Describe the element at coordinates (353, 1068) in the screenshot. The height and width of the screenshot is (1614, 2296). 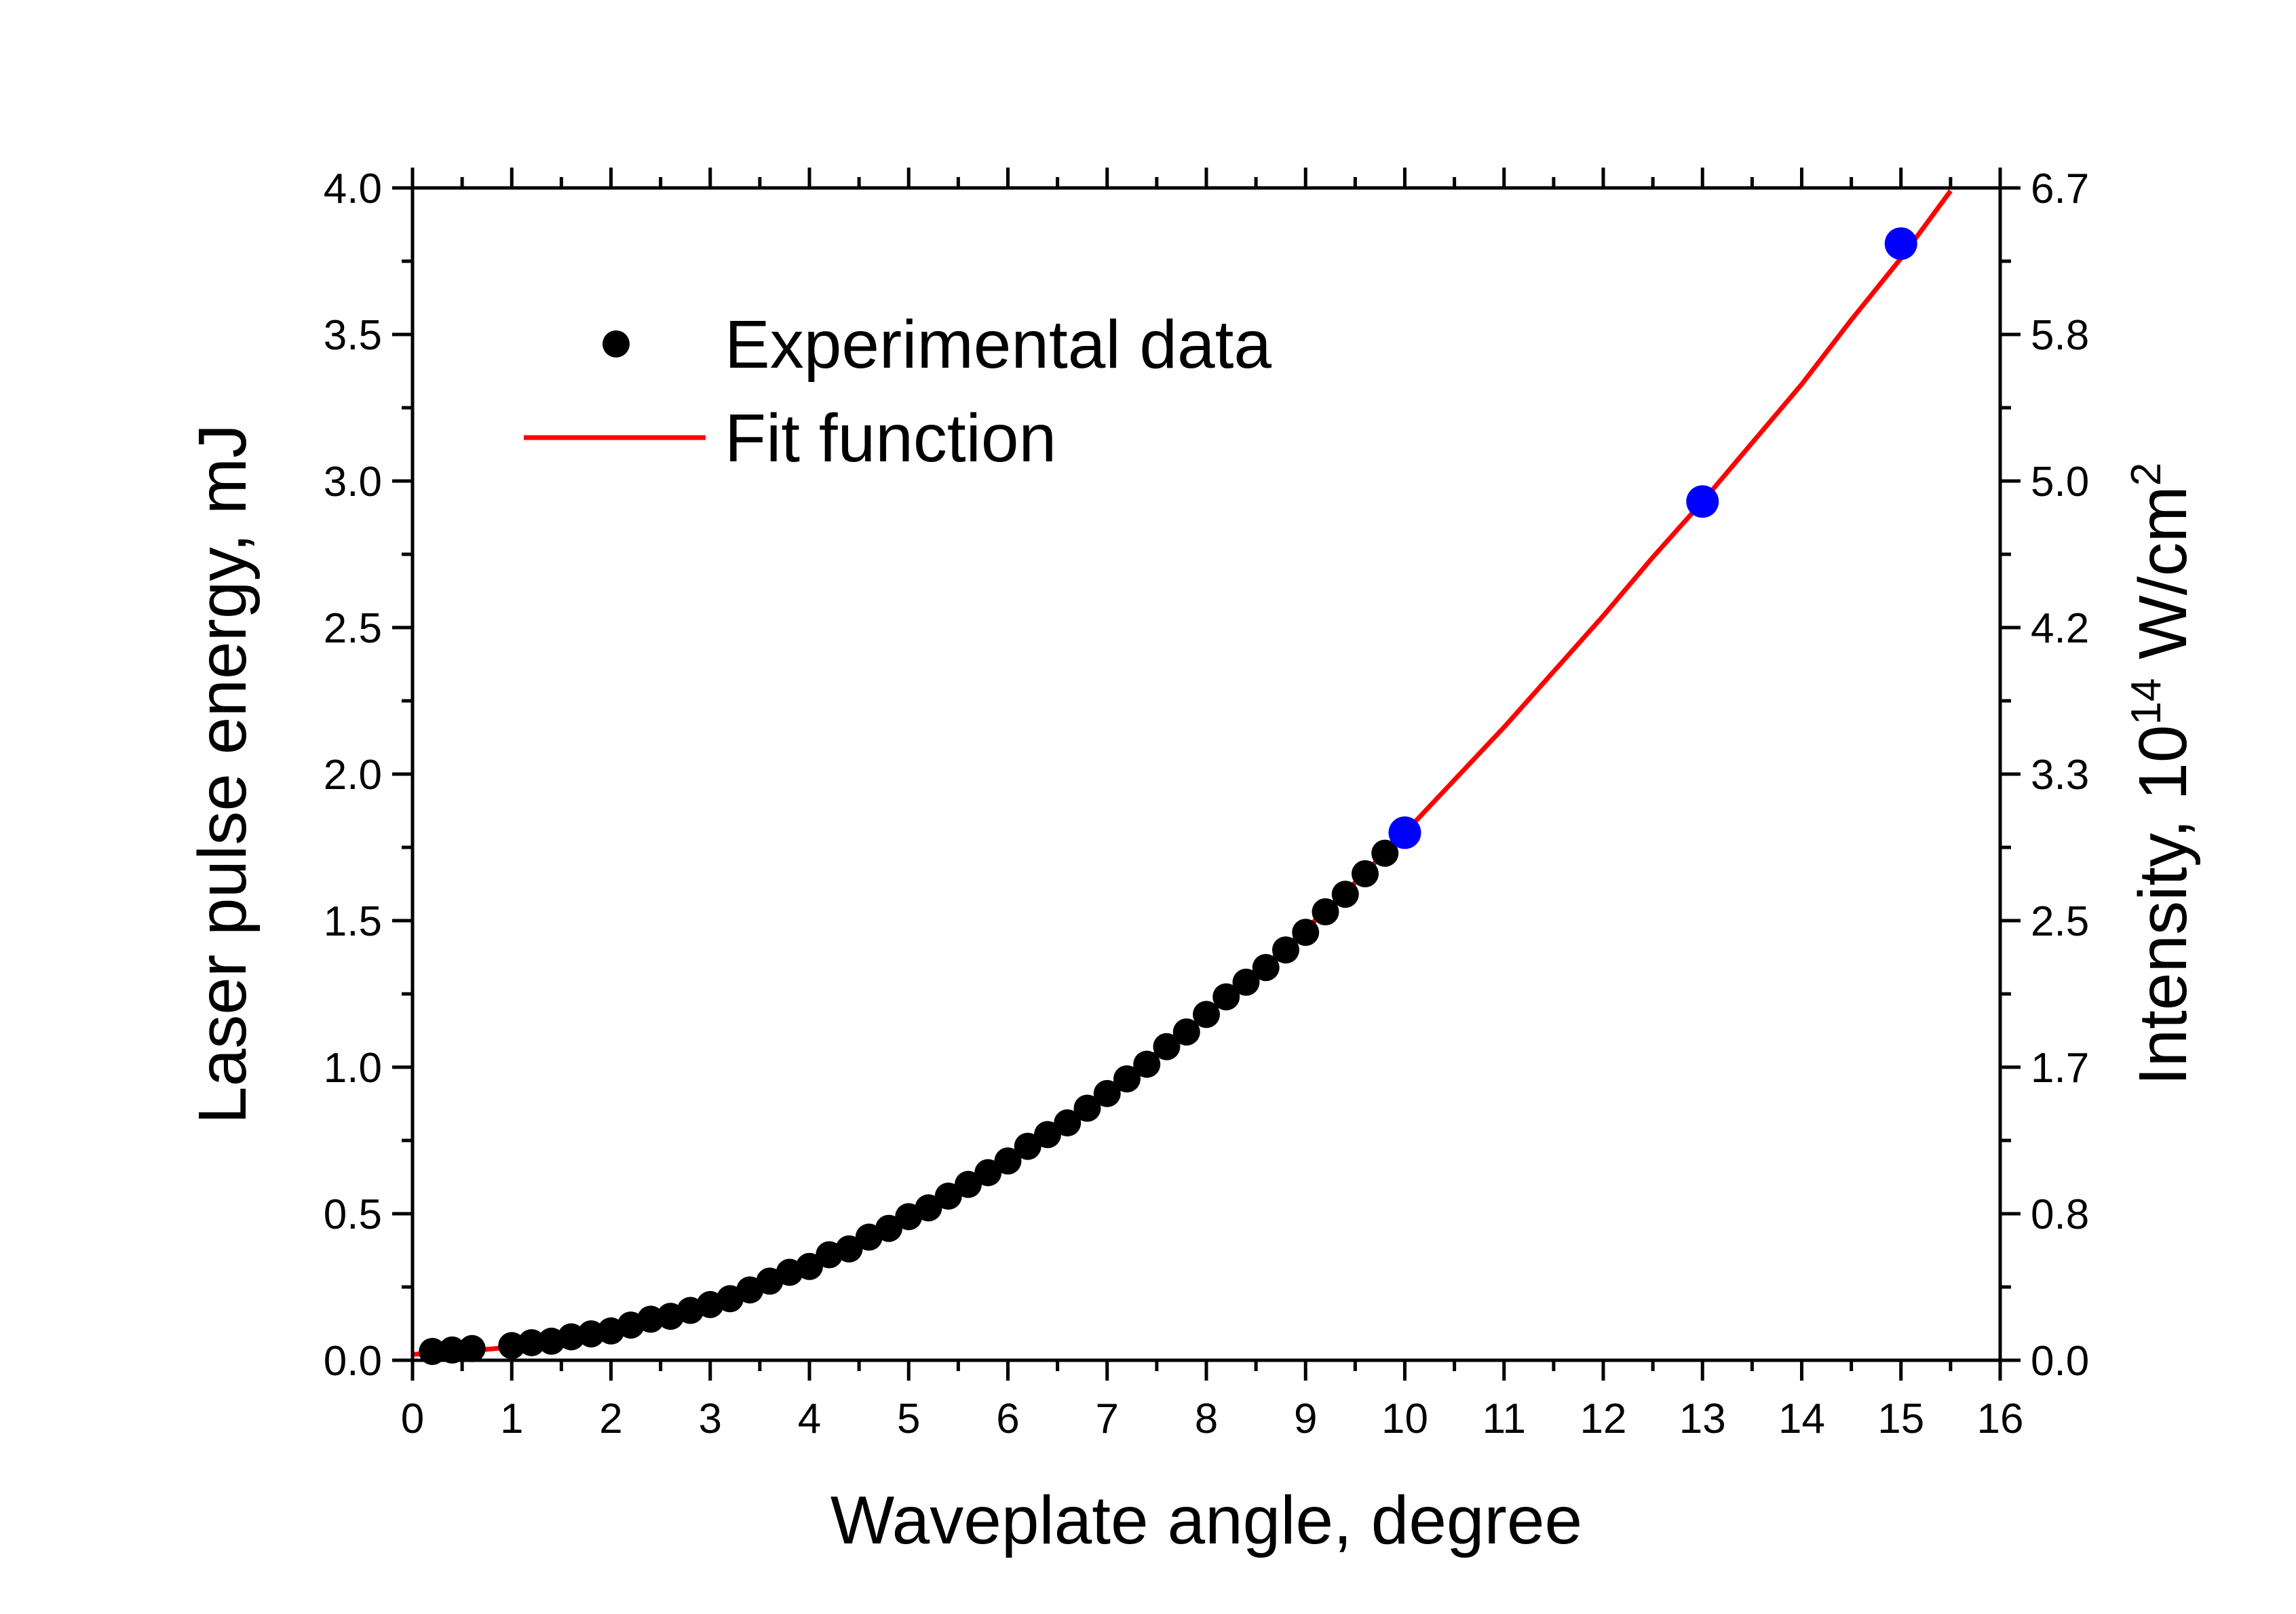
I see `y-tick-label: 1.0` at that location.